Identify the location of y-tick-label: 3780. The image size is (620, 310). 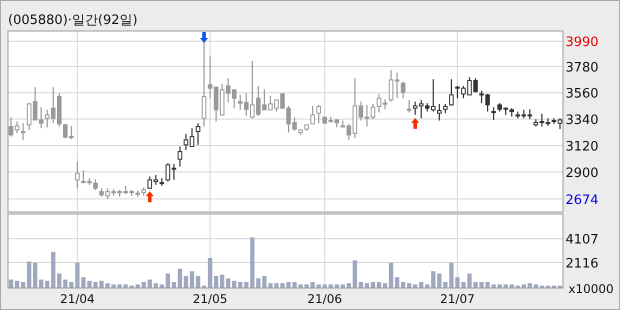
(582, 68).